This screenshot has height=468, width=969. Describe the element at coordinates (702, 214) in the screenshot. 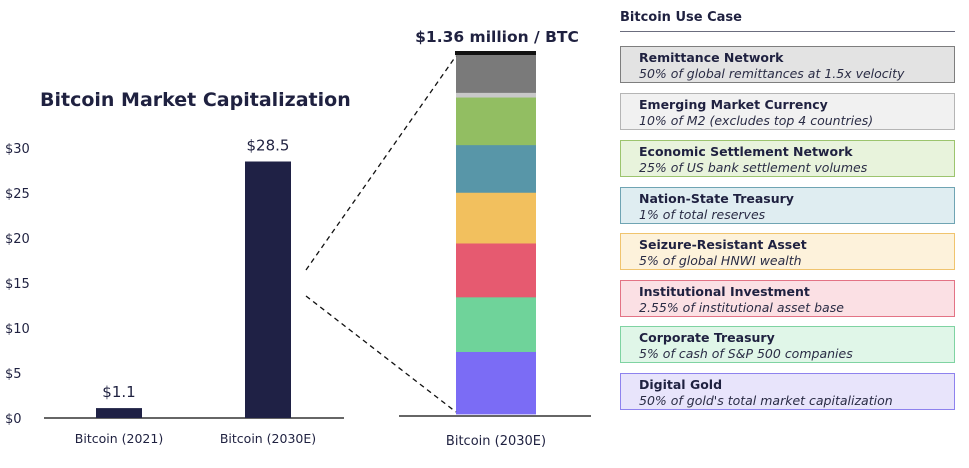

I see `legend-item-description: 1% of total reserves` at that location.